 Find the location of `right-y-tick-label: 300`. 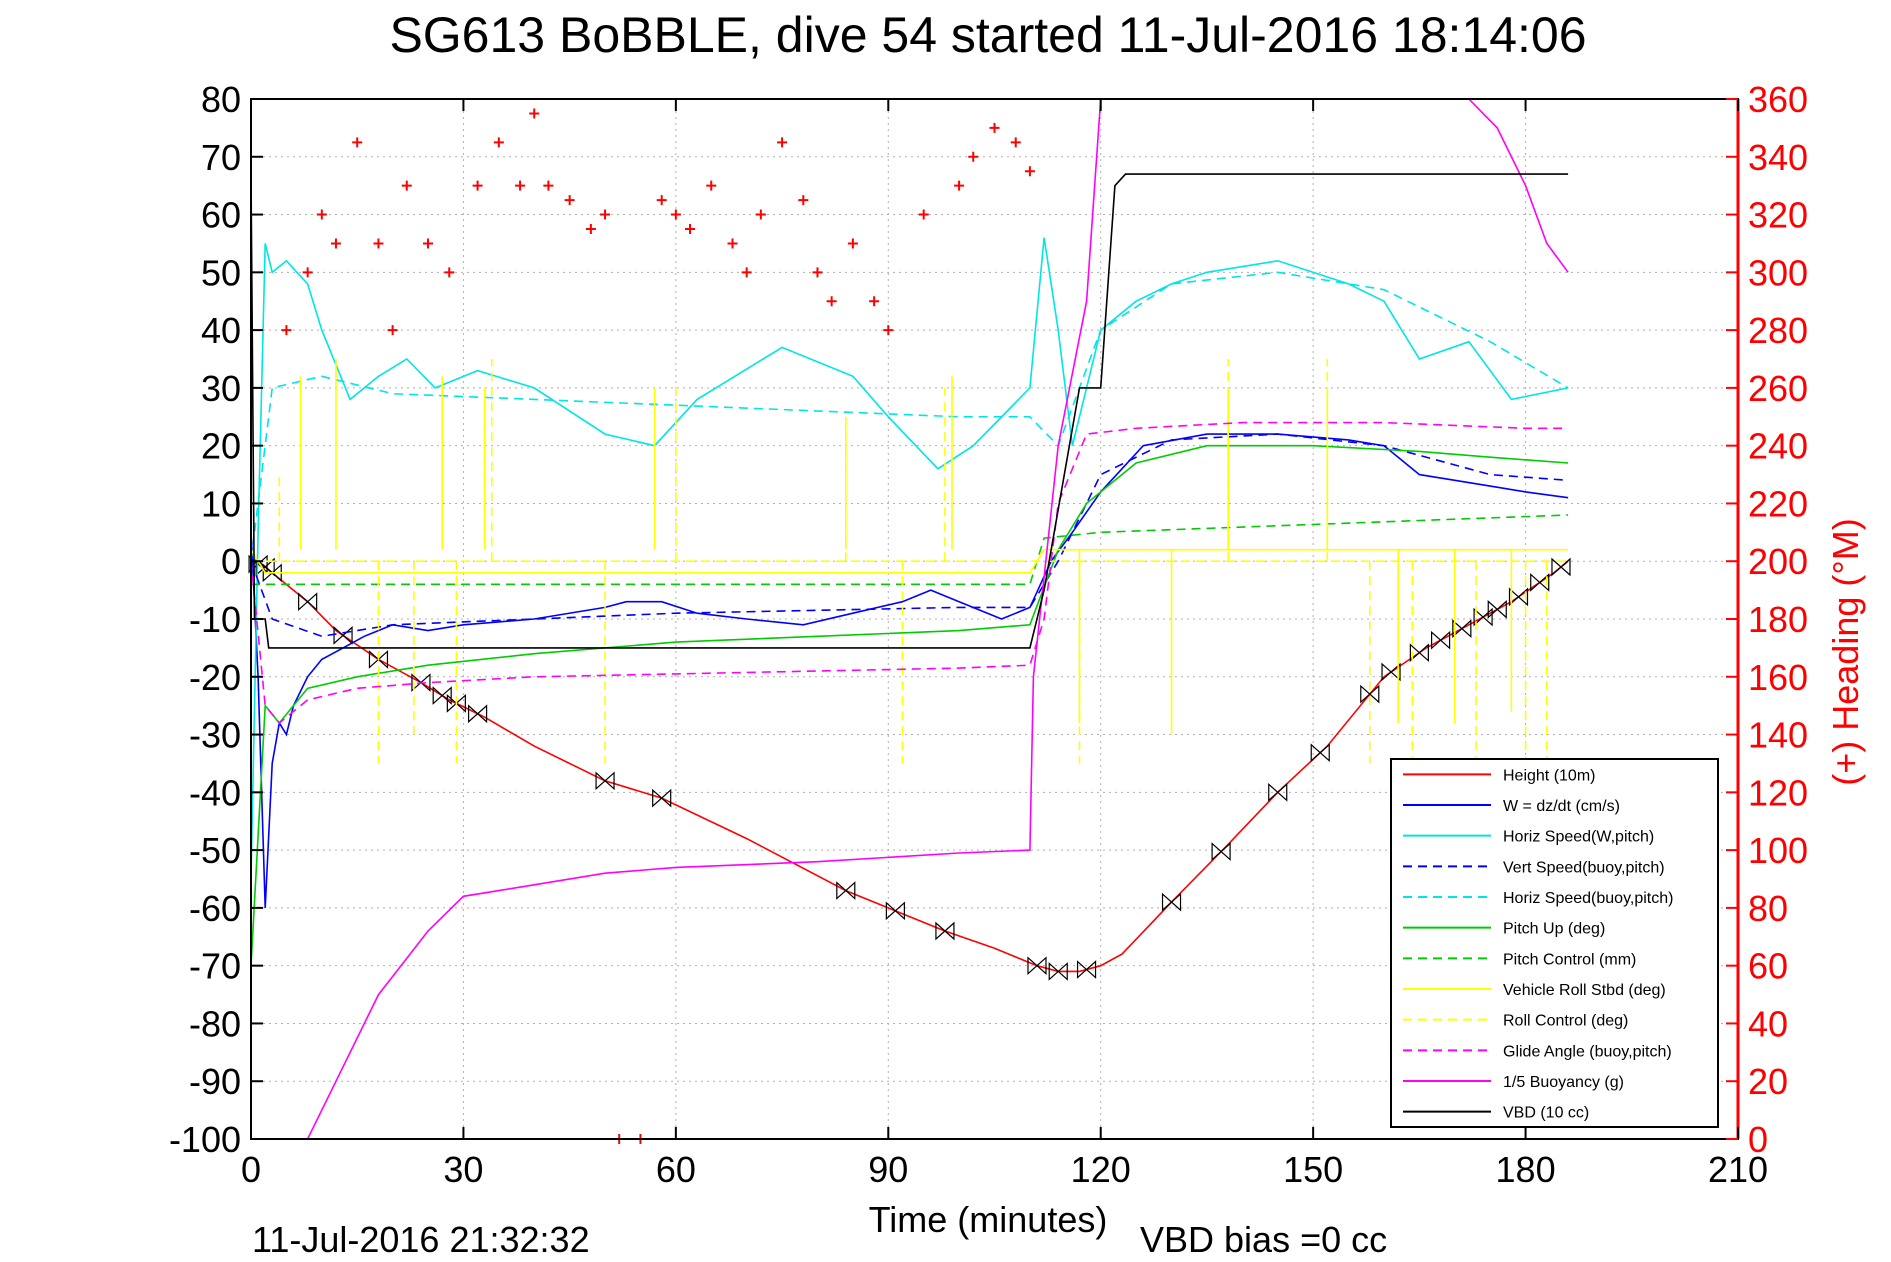

right-y-tick-label: 300 is located at coordinates (1778, 272).